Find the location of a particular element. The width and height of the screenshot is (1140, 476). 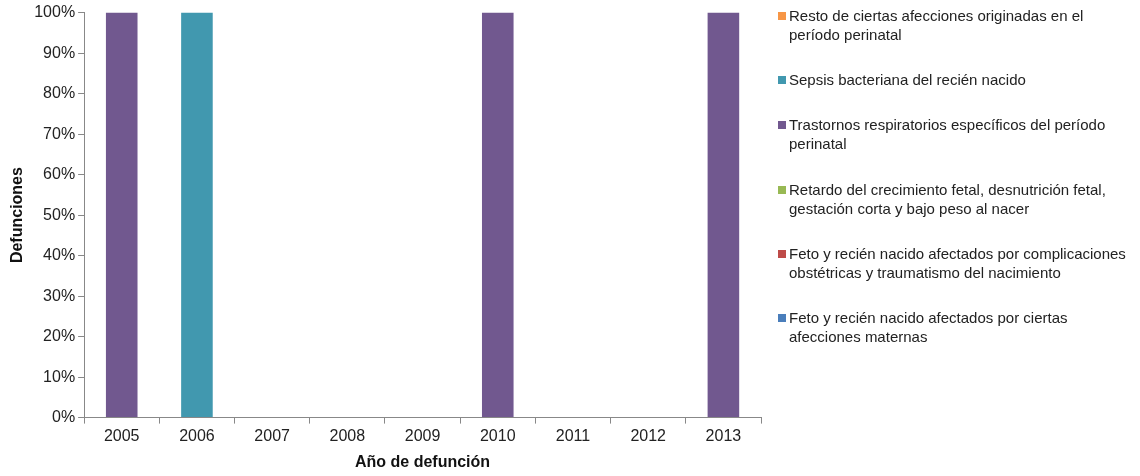

y-tick-label: 50% is located at coordinates (59, 214).